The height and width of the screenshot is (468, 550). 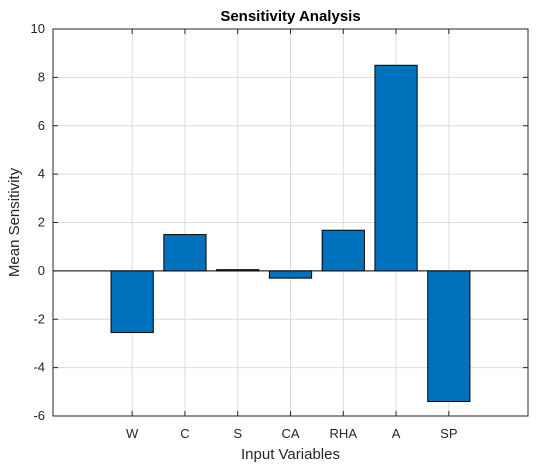 What do you see at coordinates (39, 415) in the screenshot?
I see `y-tick-label: -6` at bounding box center [39, 415].